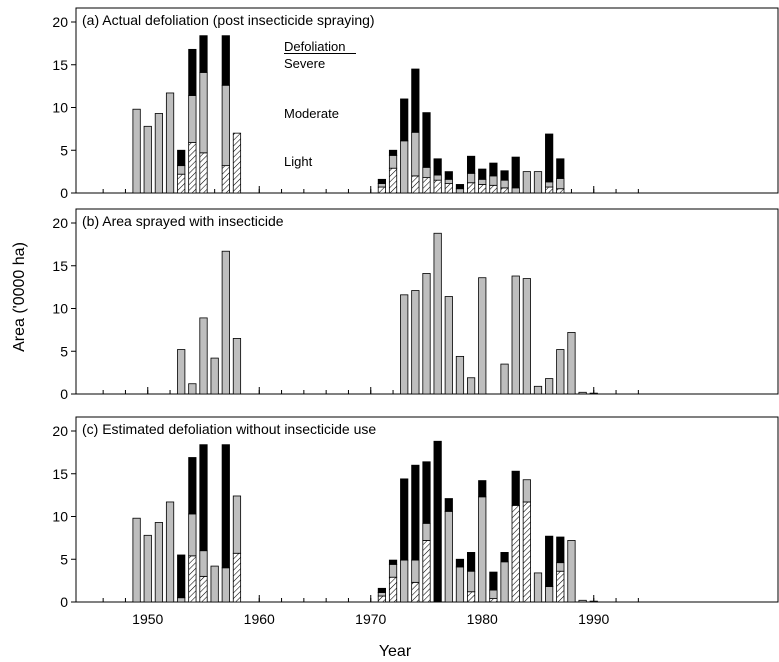  What do you see at coordinates (482, 619) in the screenshot?
I see `x-tick-label: 1980` at bounding box center [482, 619].